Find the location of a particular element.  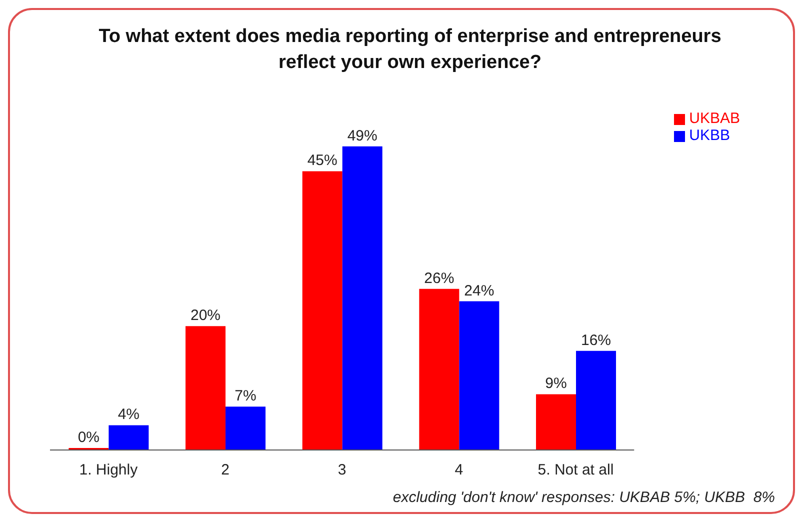

data-label: 0% is located at coordinates (89, 437).